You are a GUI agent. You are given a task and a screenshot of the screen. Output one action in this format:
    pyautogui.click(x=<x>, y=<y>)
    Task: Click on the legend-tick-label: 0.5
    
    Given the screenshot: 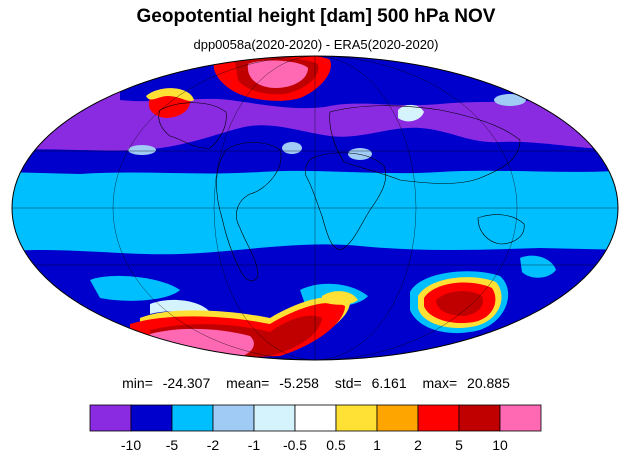 What is the action you would take?
    pyautogui.click(x=336, y=445)
    